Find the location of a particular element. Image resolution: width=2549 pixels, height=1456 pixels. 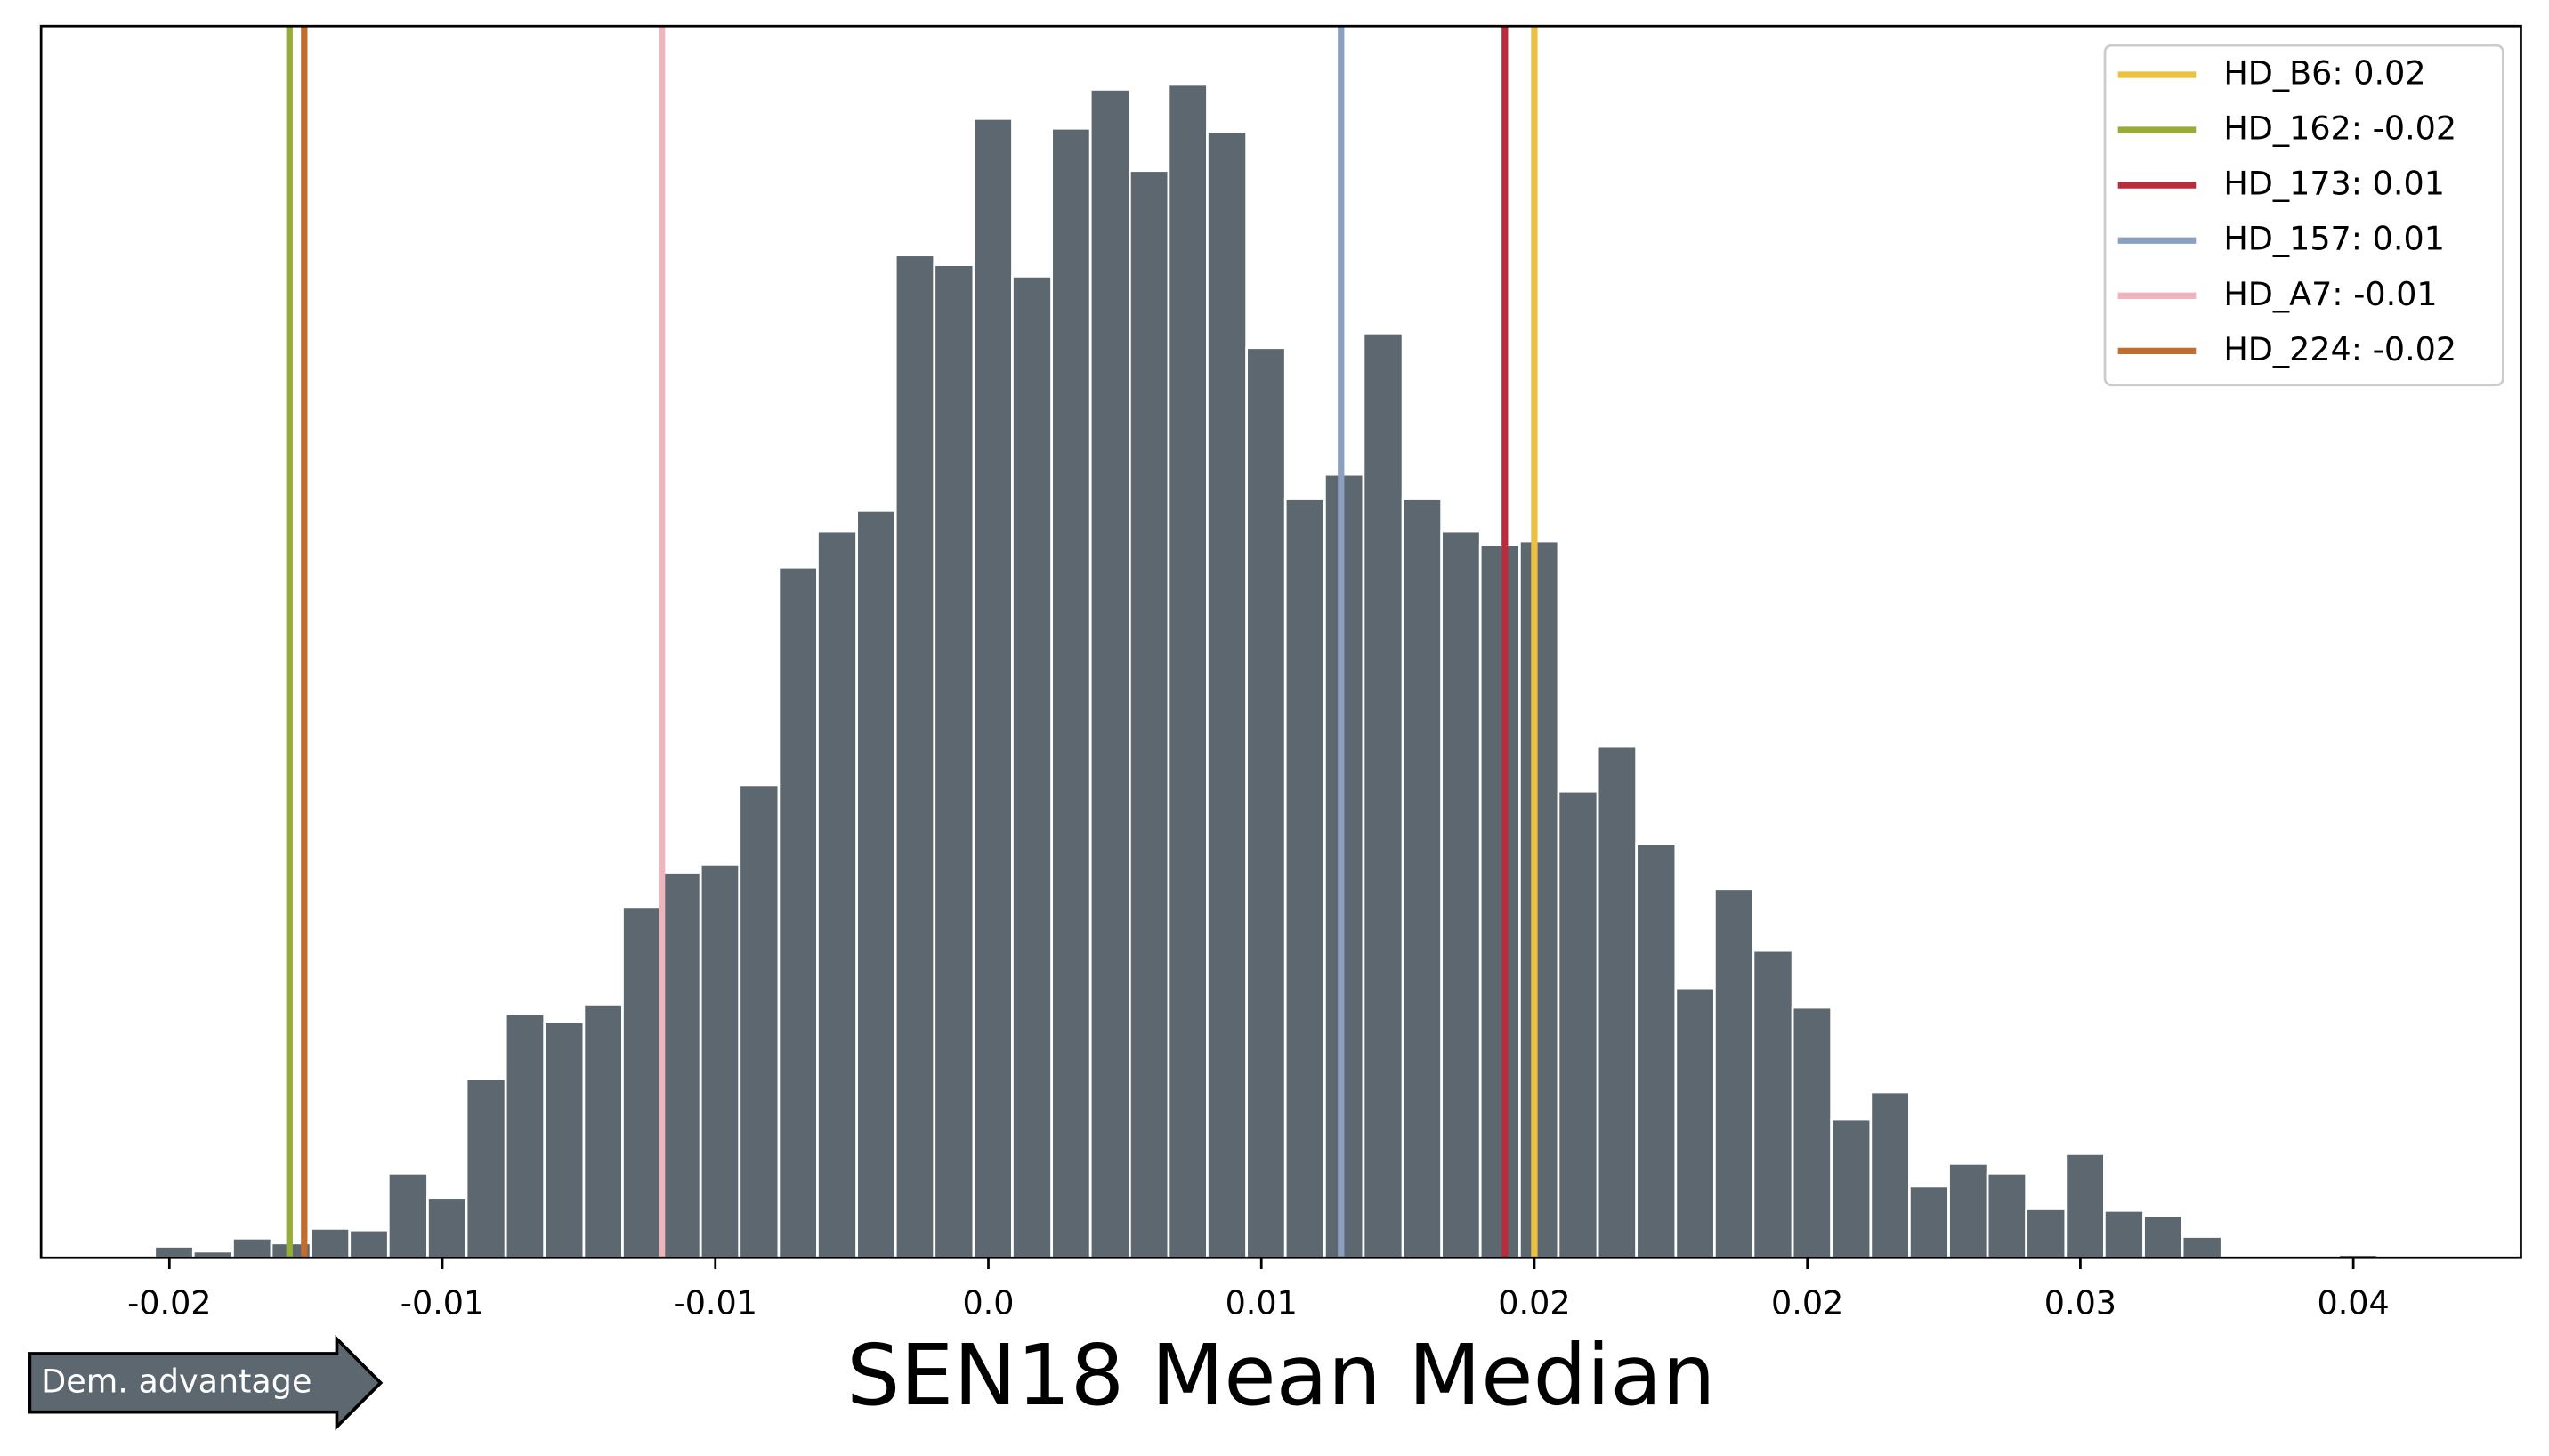

x-axis-label: SEN18 Mean Median is located at coordinates (1280, 1376).